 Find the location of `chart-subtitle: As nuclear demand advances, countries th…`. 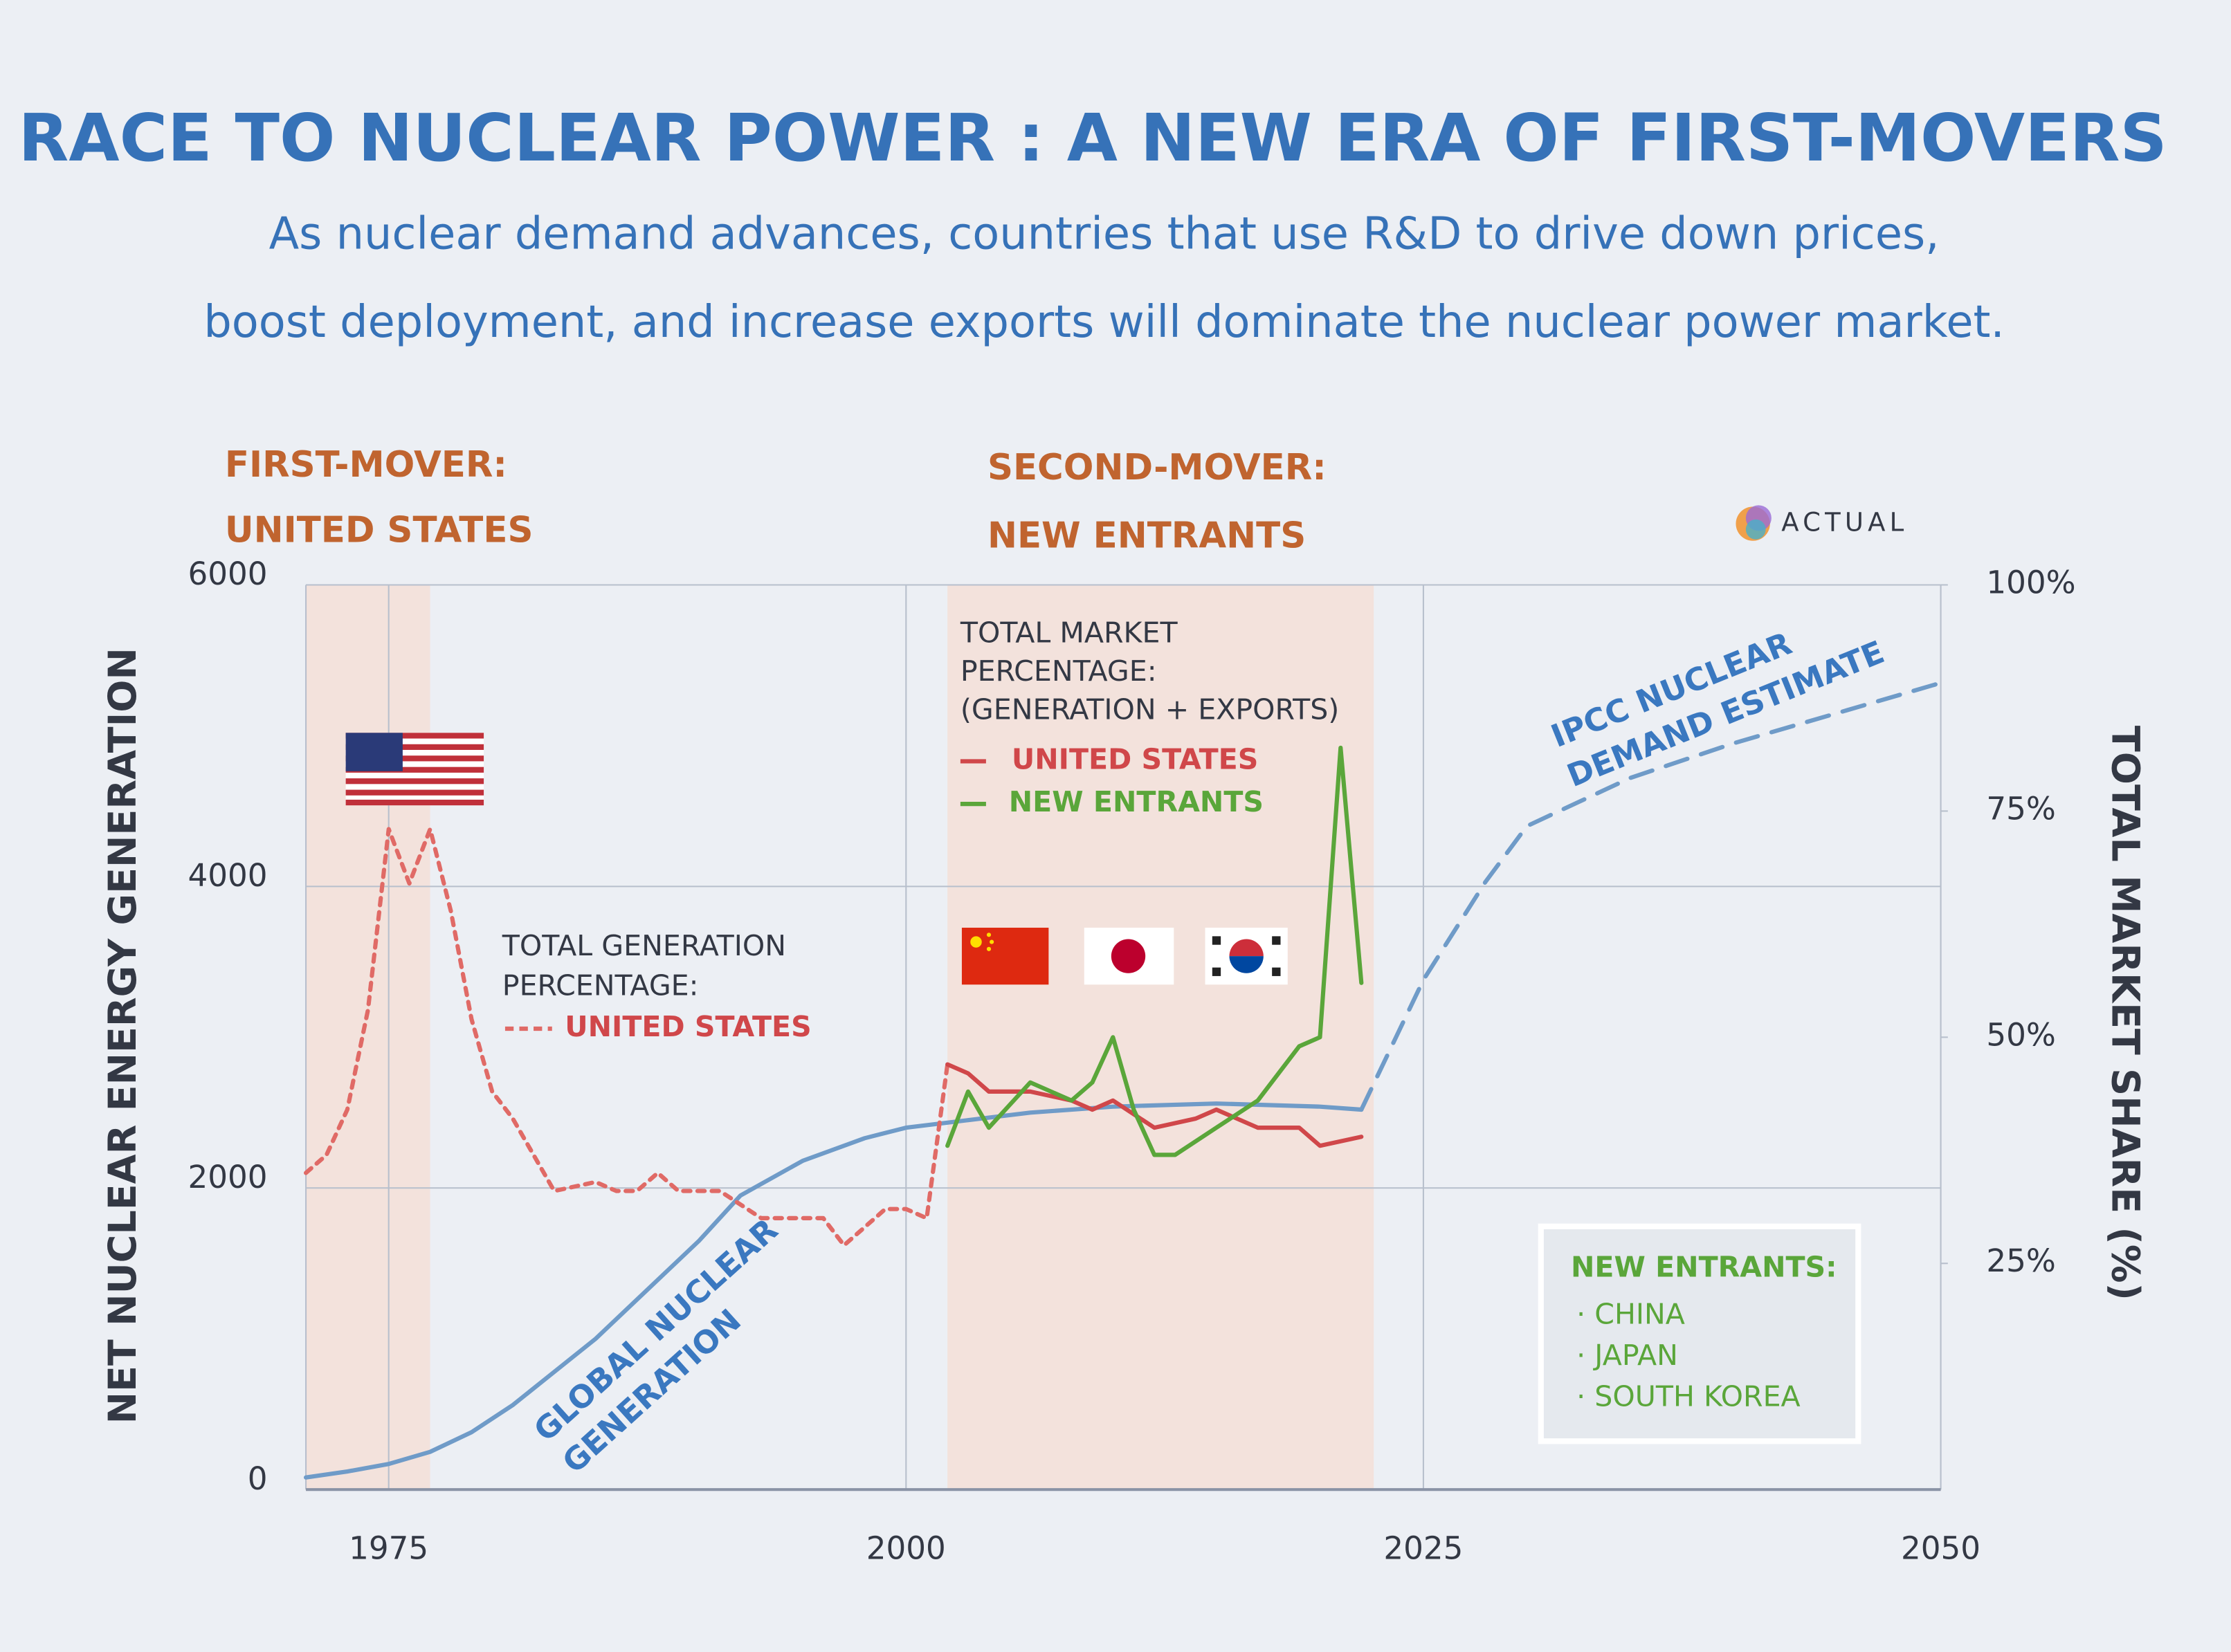

chart-subtitle: As nuclear demand advances, countries th… is located at coordinates (1103, 277).